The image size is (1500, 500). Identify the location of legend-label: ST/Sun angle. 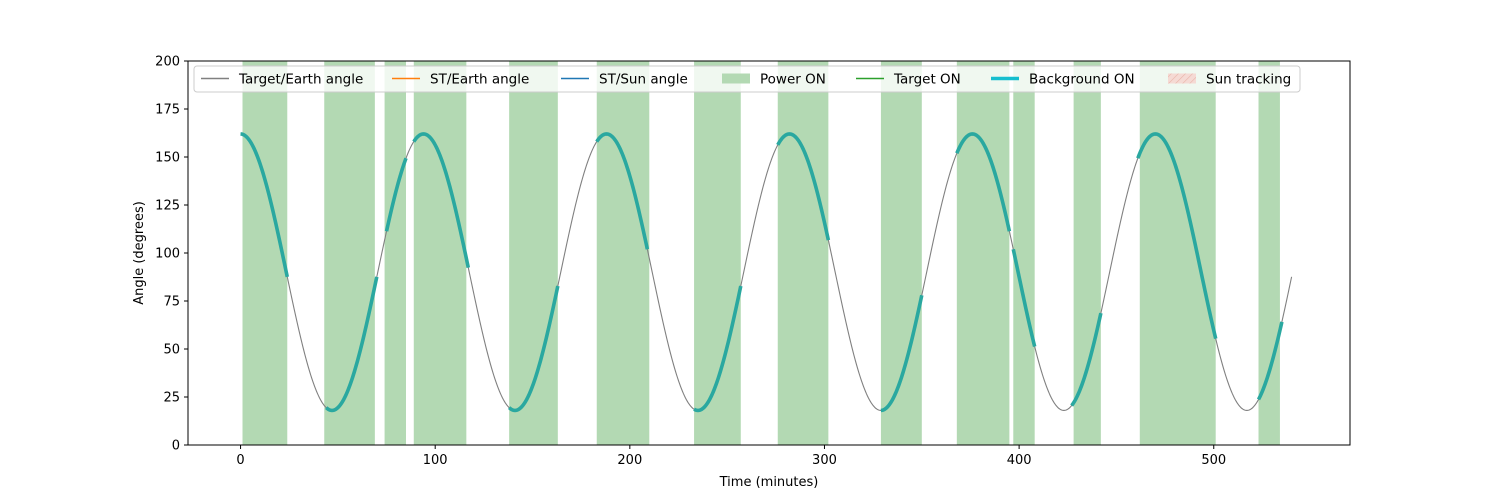
(643, 80).